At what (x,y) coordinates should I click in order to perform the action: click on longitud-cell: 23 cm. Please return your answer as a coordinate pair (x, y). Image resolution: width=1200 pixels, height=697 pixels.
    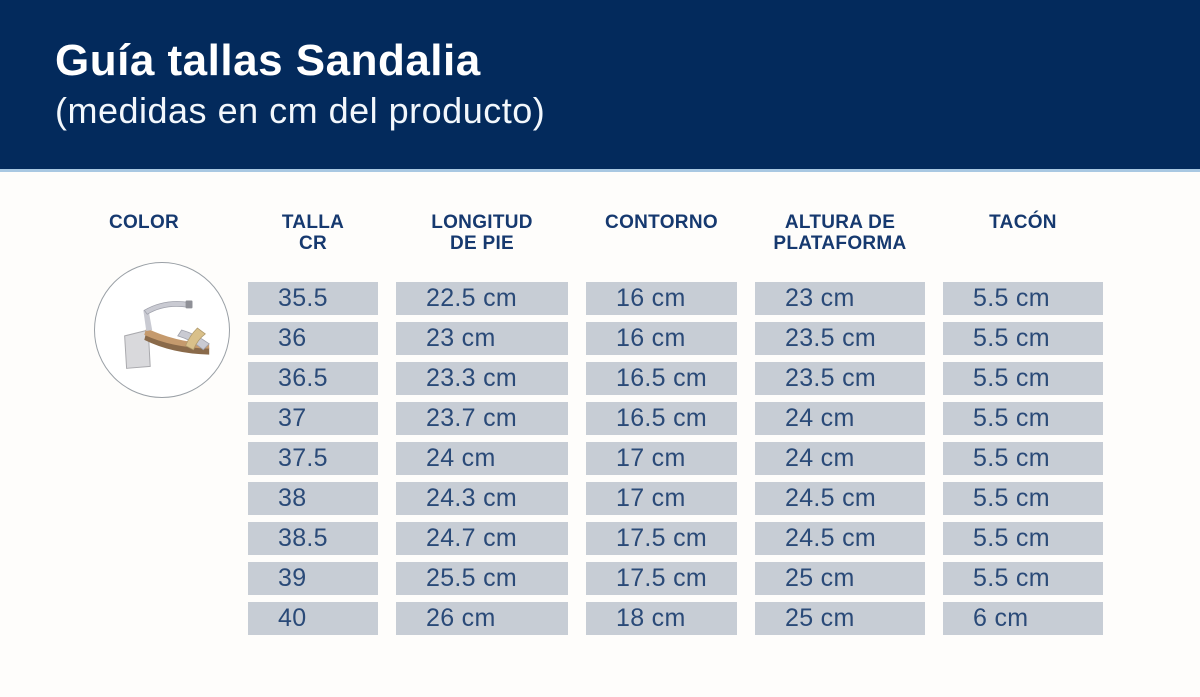
    Looking at the image, I should click on (482, 338).